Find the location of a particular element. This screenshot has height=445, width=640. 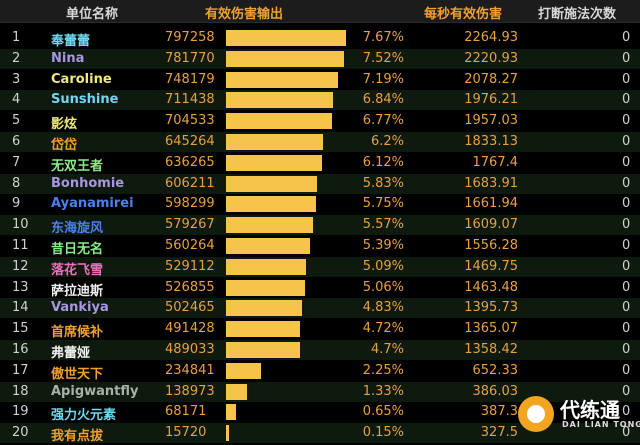

name-cell: 首席候补 is located at coordinates (77, 333).